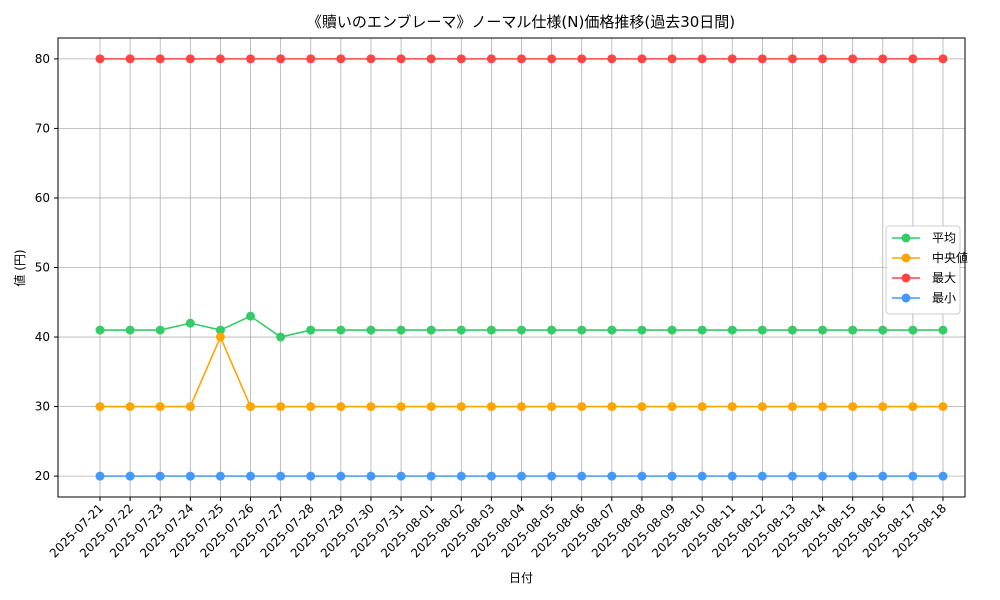 The height and width of the screenshot is (600, 1000). What do you see at coordinates (42, 337) in the screenshot?
I see `y-tick-label: 40` at bounding box center [42, 337].